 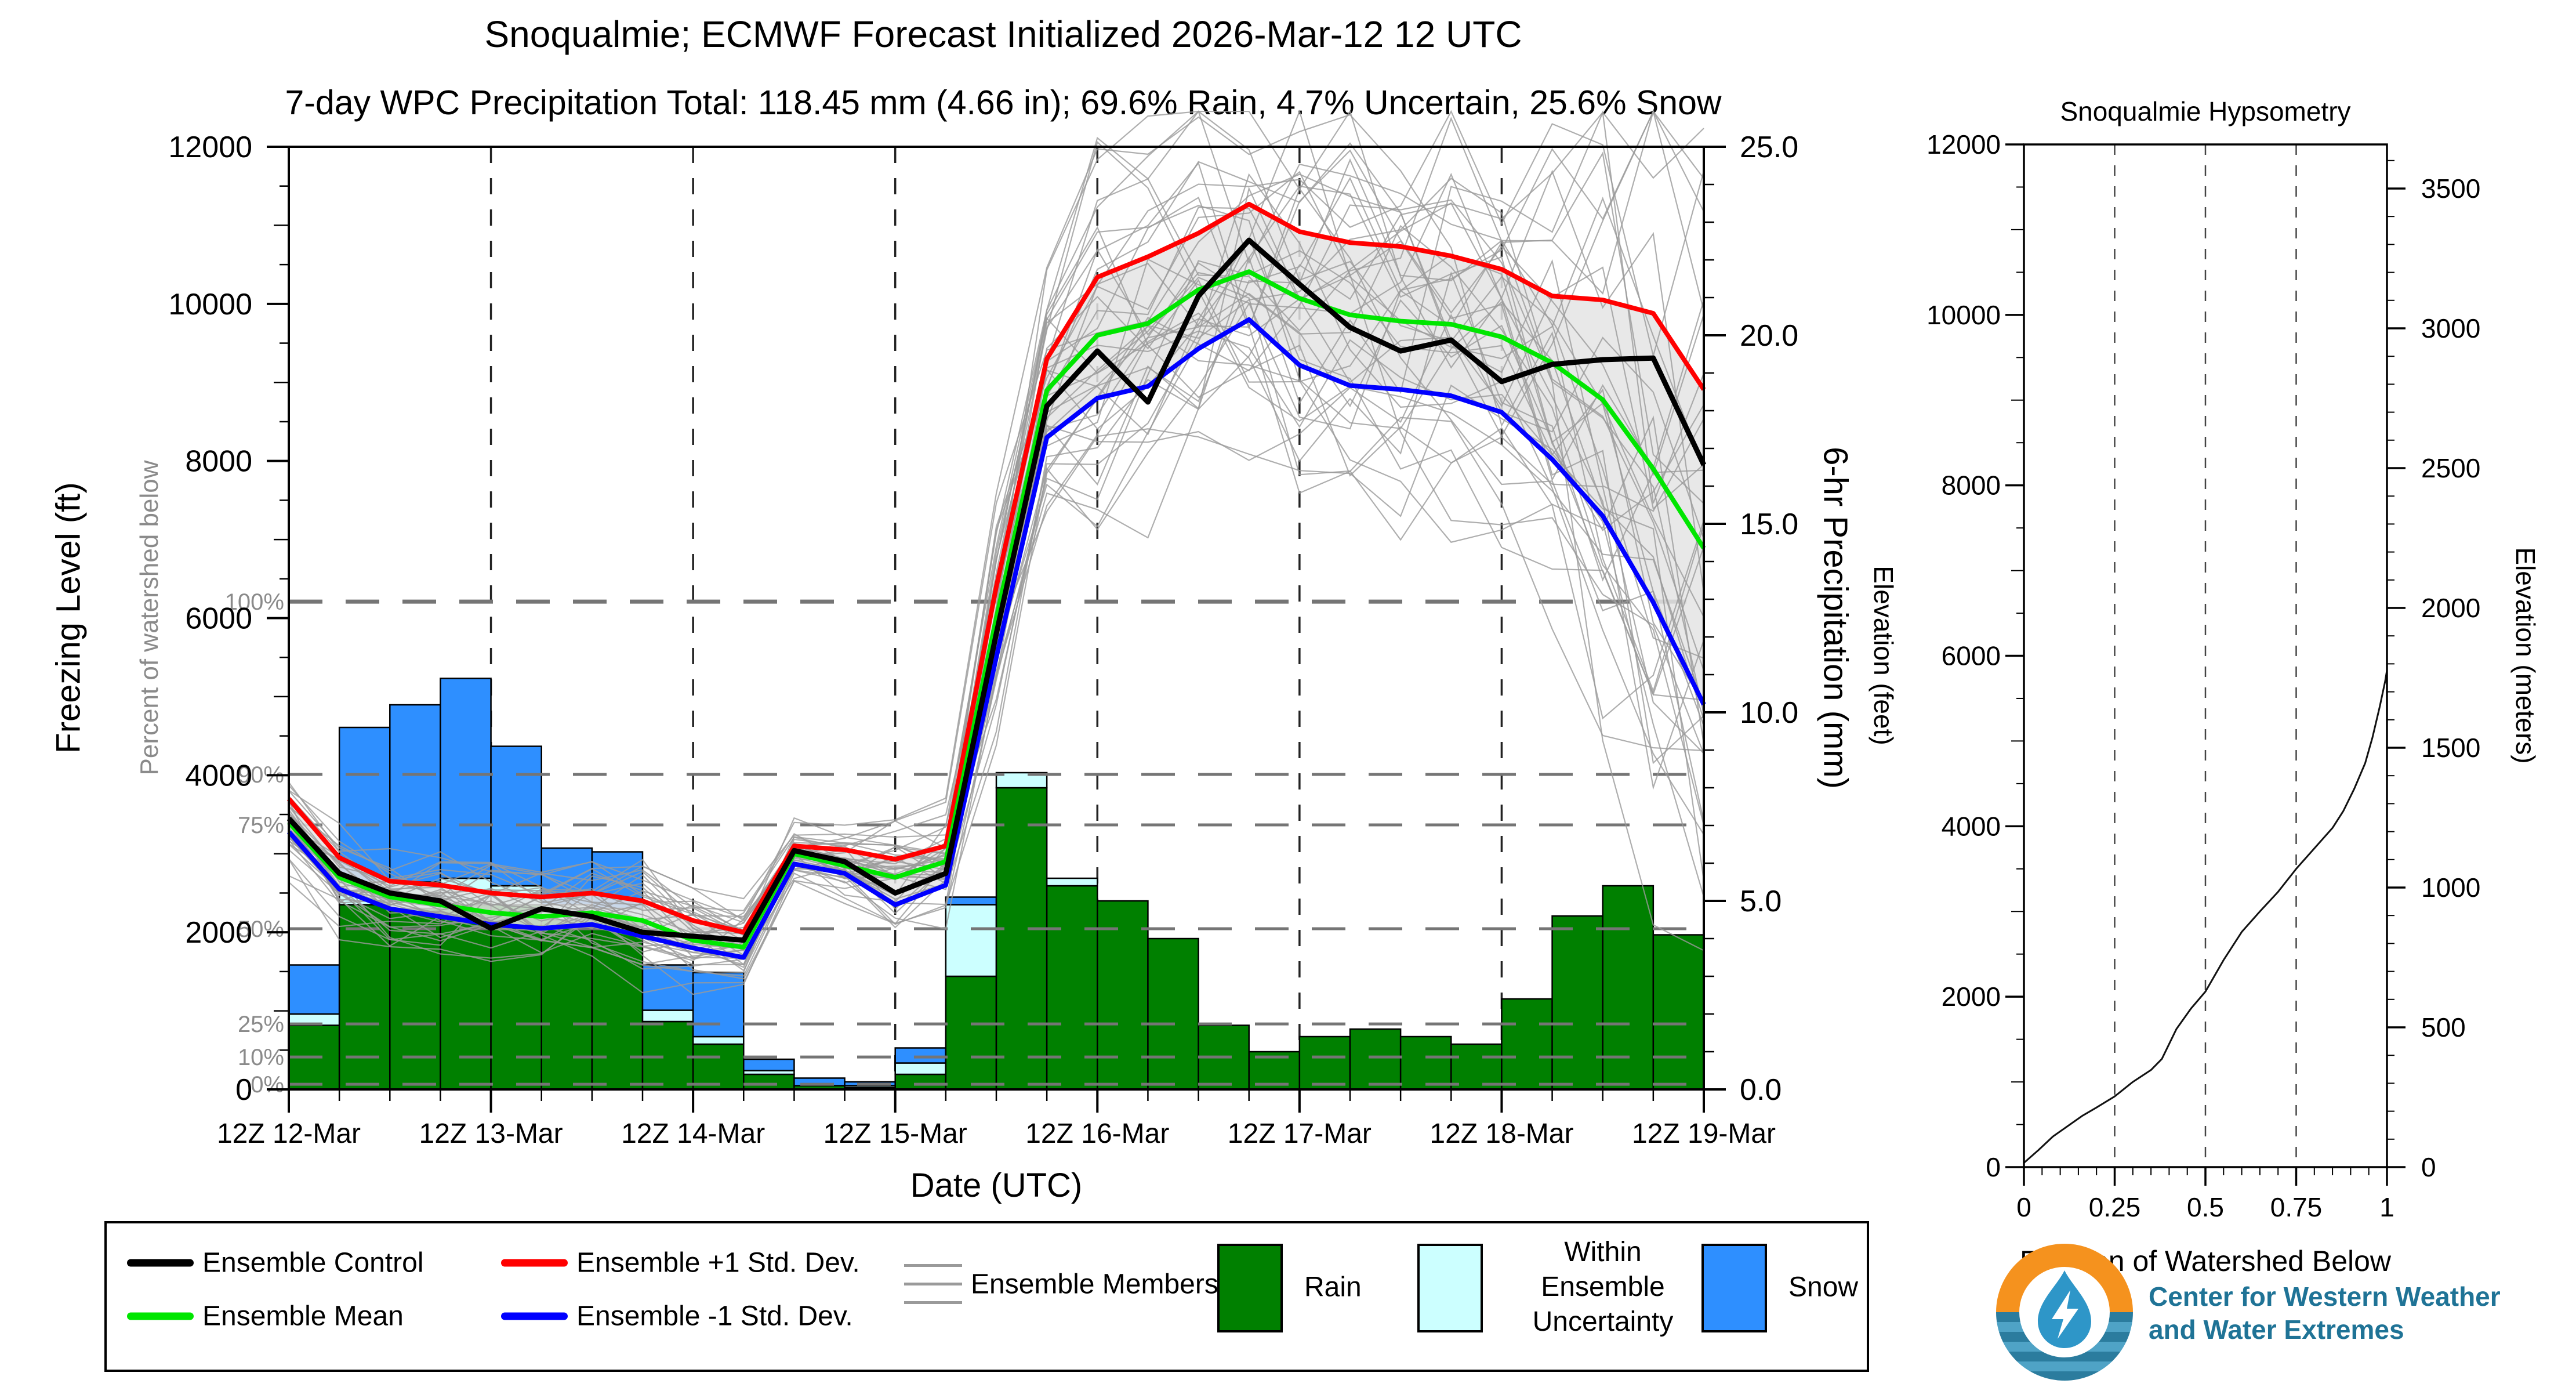 I want to click on legend-control-swatch, so click(x=160, y=1263).